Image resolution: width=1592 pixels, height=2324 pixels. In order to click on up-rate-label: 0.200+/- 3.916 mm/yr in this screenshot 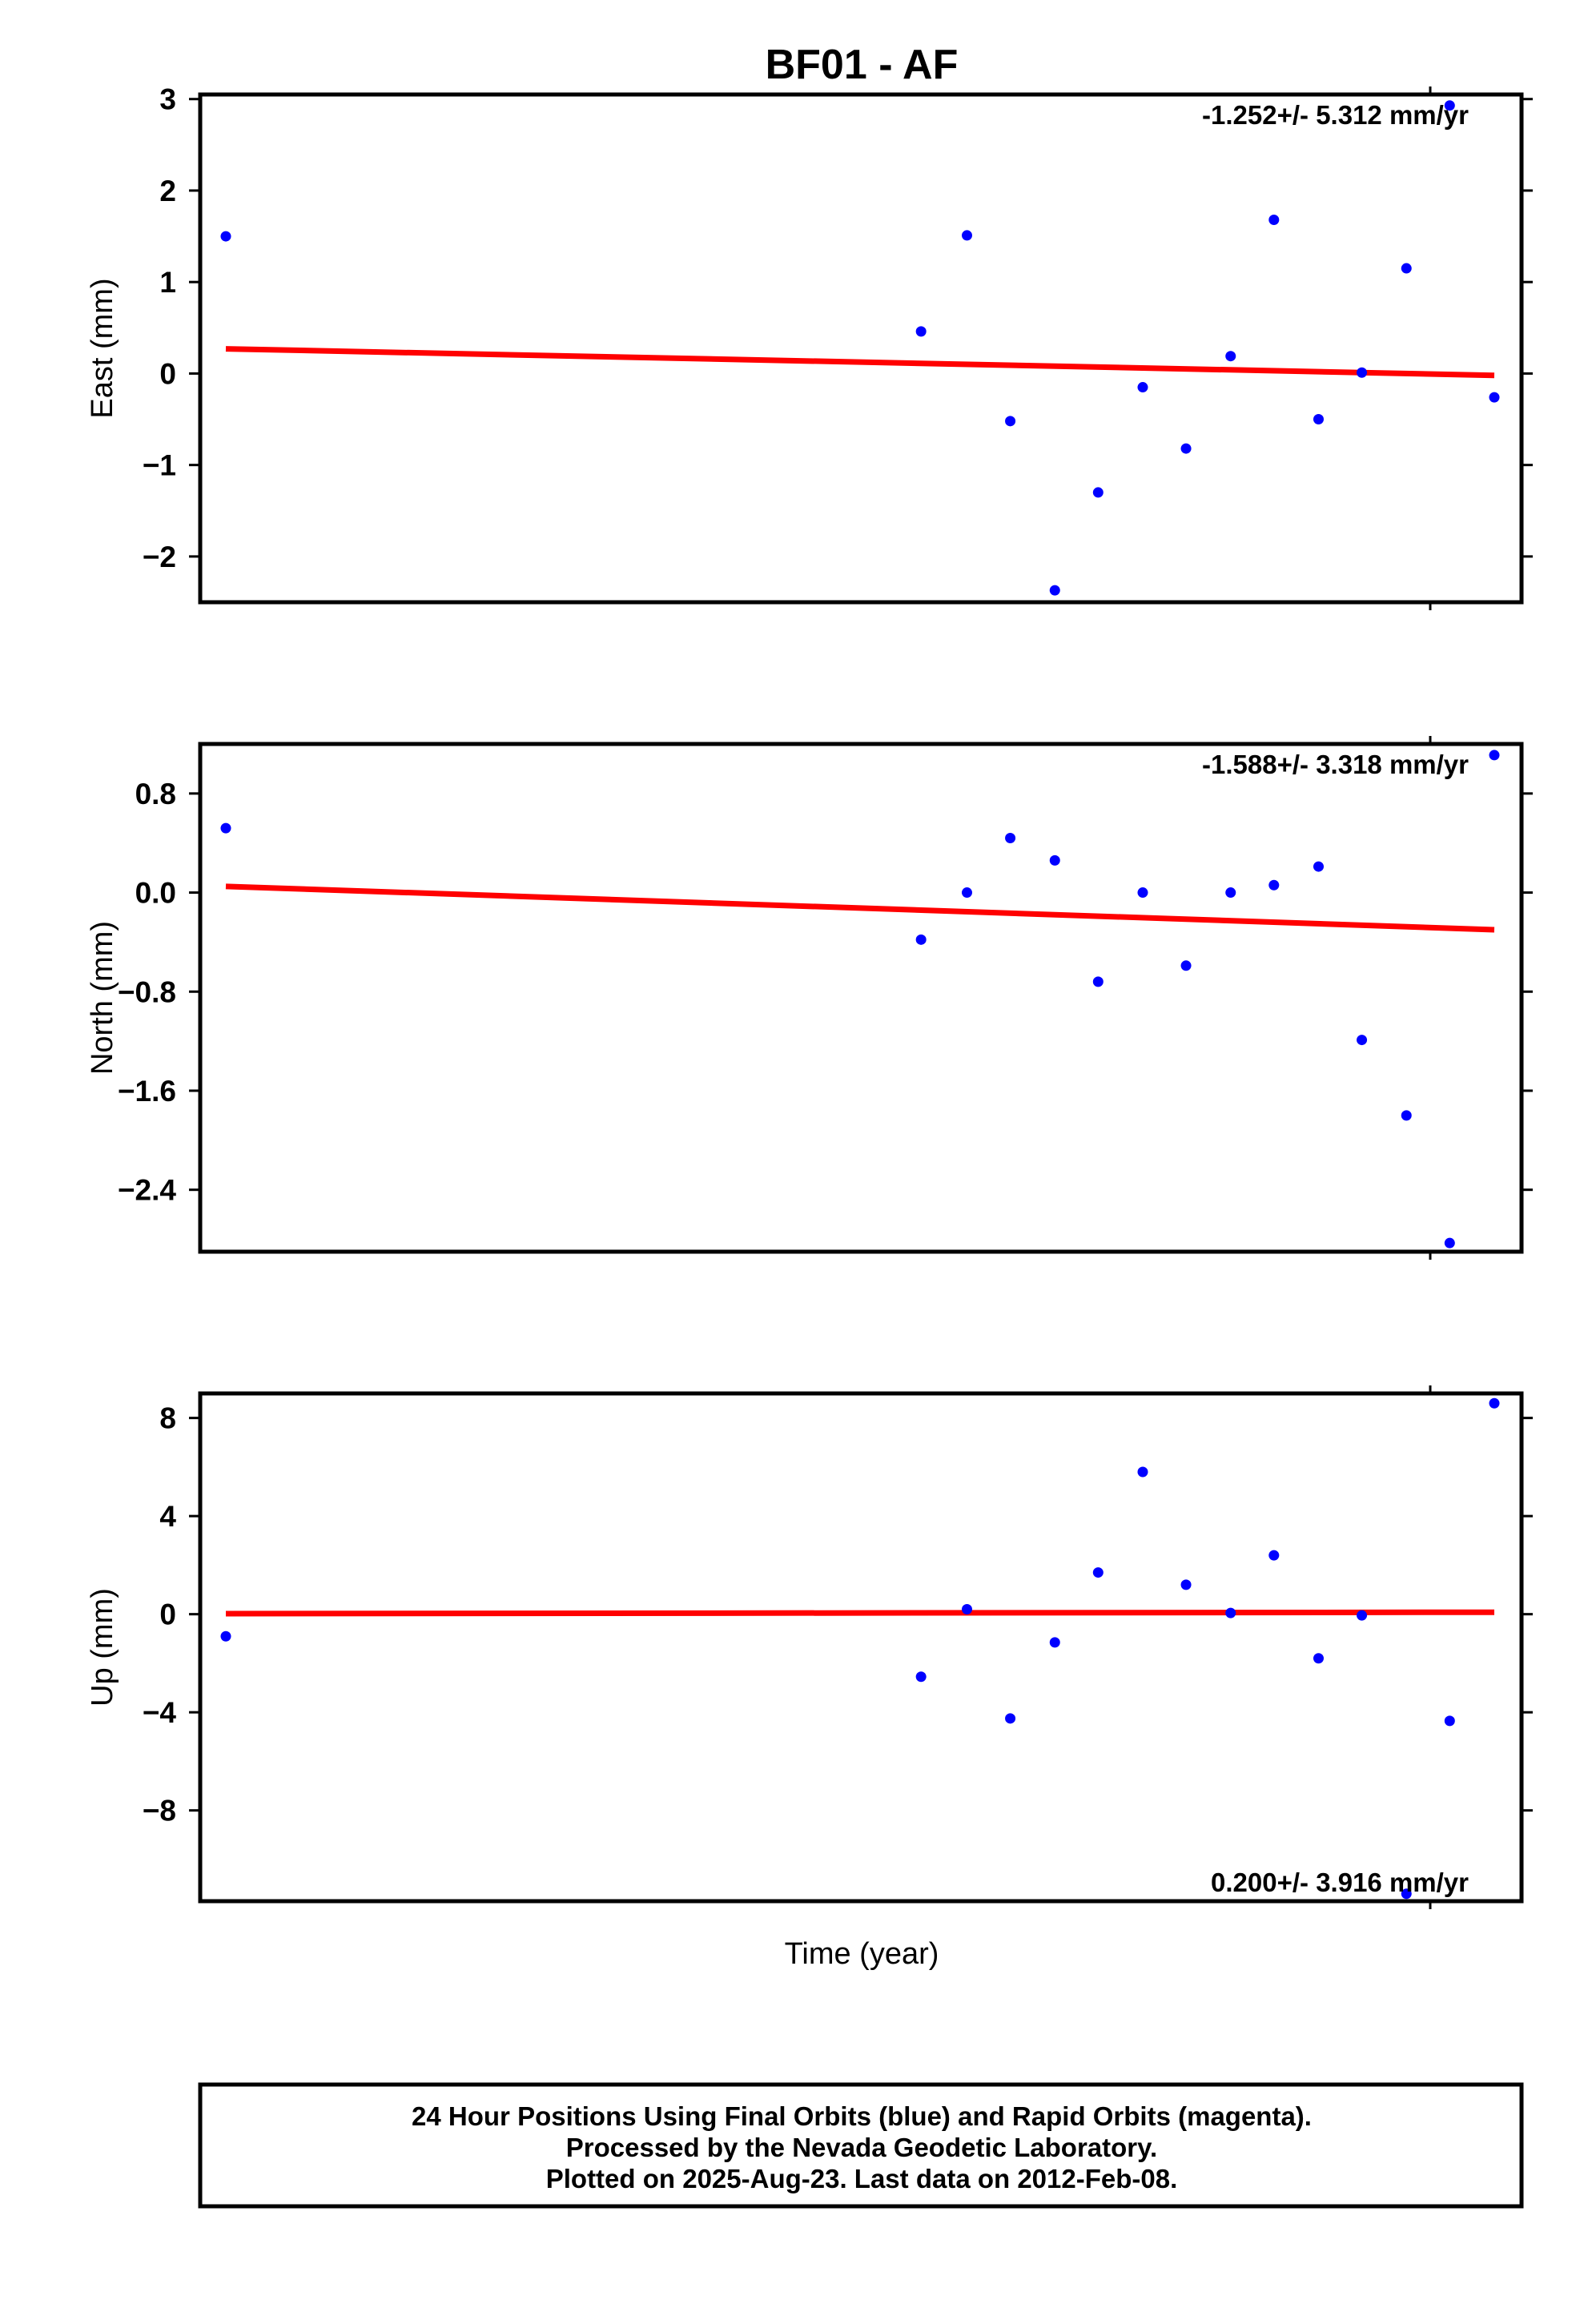, I will do `click(1340, 1882)`.